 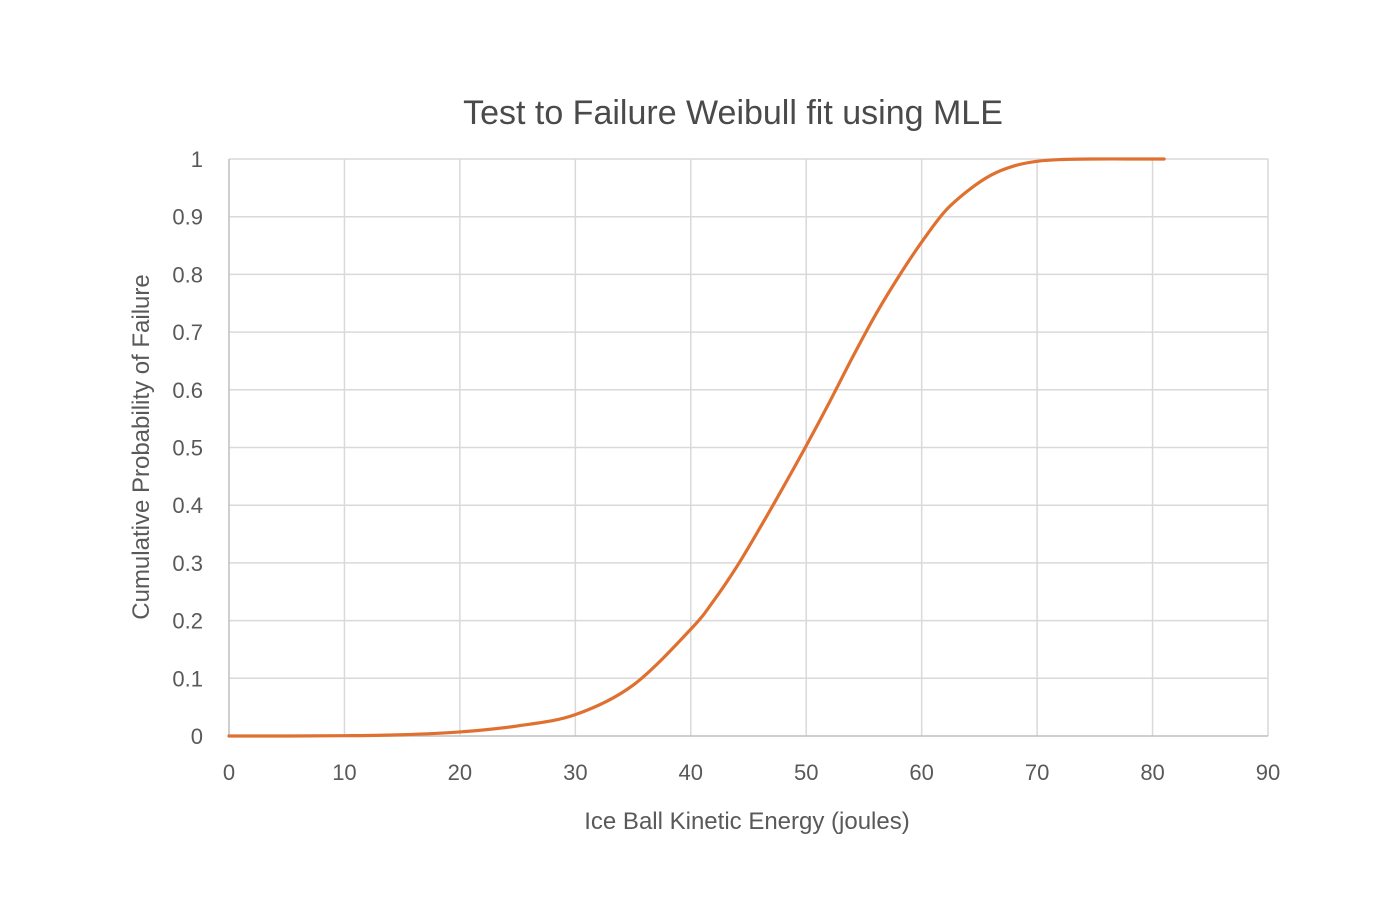 I want to click on y-tick-label: 0.6, so click(x=187, y=390).